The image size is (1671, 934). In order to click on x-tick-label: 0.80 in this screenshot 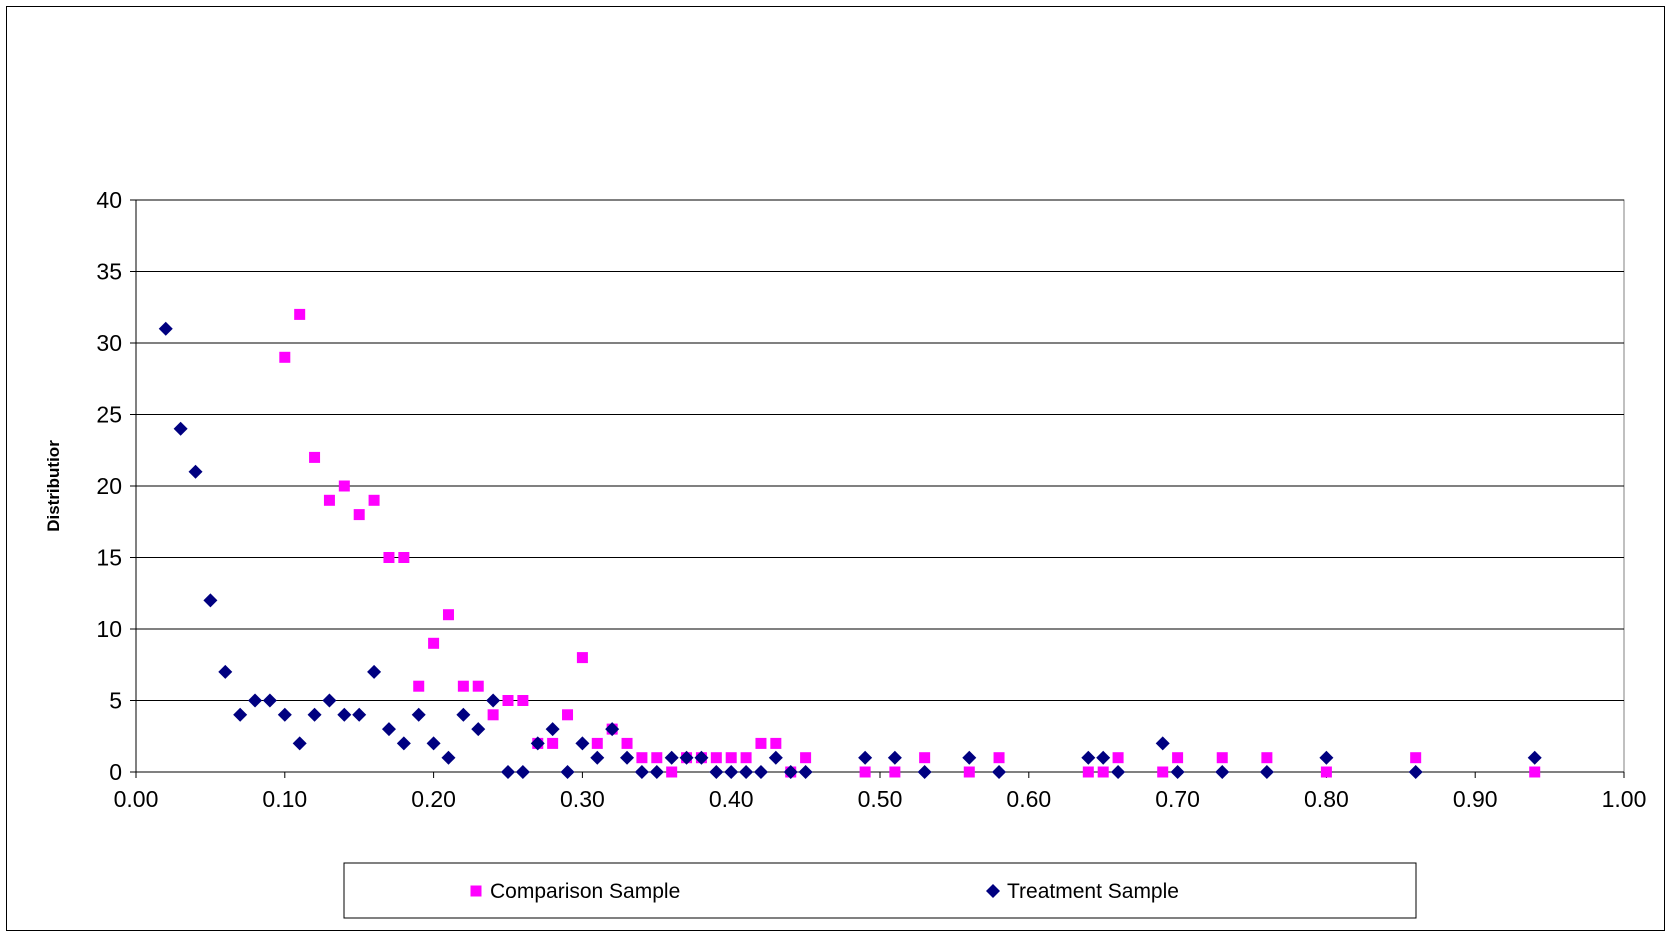, I will do `click(1326, 799)`.